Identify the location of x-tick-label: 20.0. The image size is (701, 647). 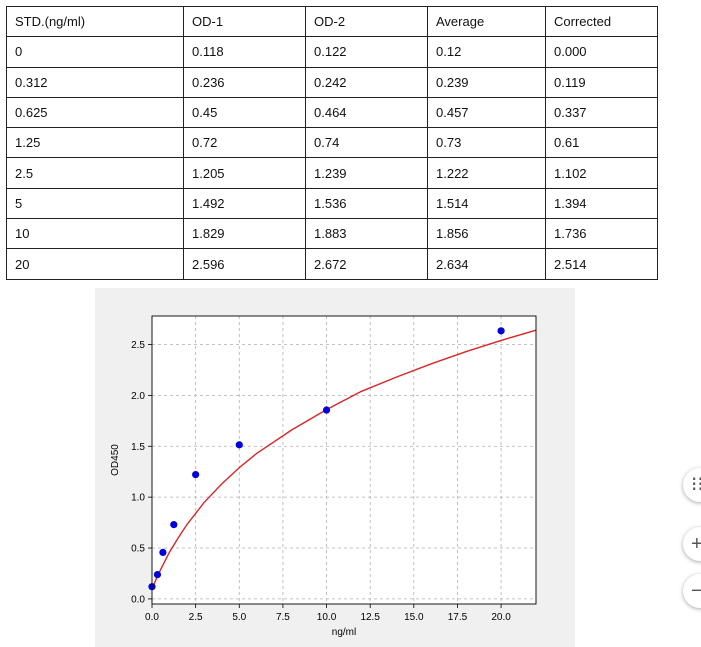
(501, 617).